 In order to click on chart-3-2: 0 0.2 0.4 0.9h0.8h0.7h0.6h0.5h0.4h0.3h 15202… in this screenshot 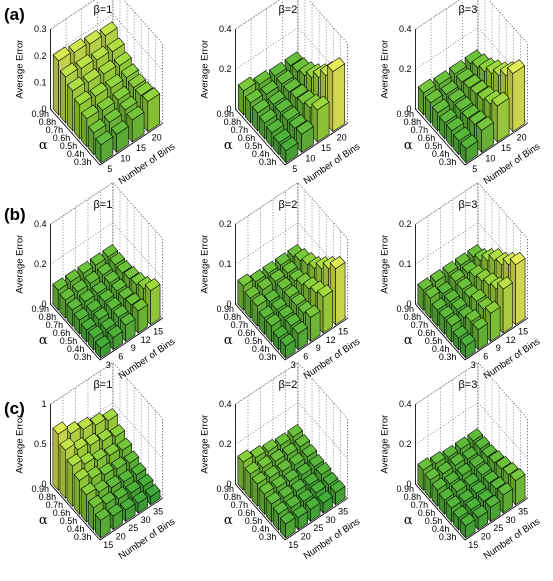, I will do `click(281, 461)`.